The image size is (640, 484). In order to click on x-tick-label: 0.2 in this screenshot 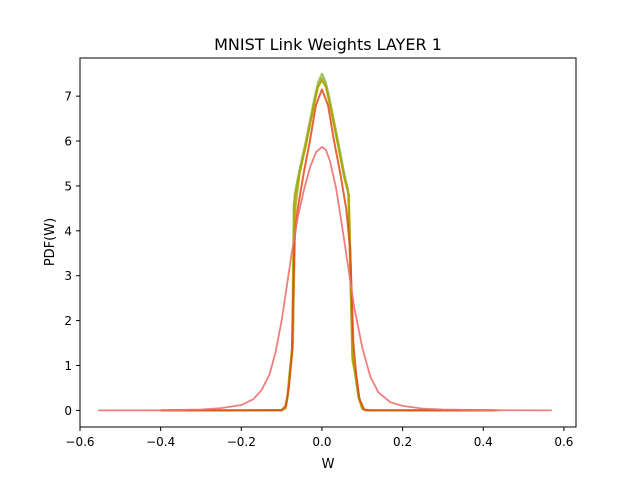, I will do `click(402, 442)`.